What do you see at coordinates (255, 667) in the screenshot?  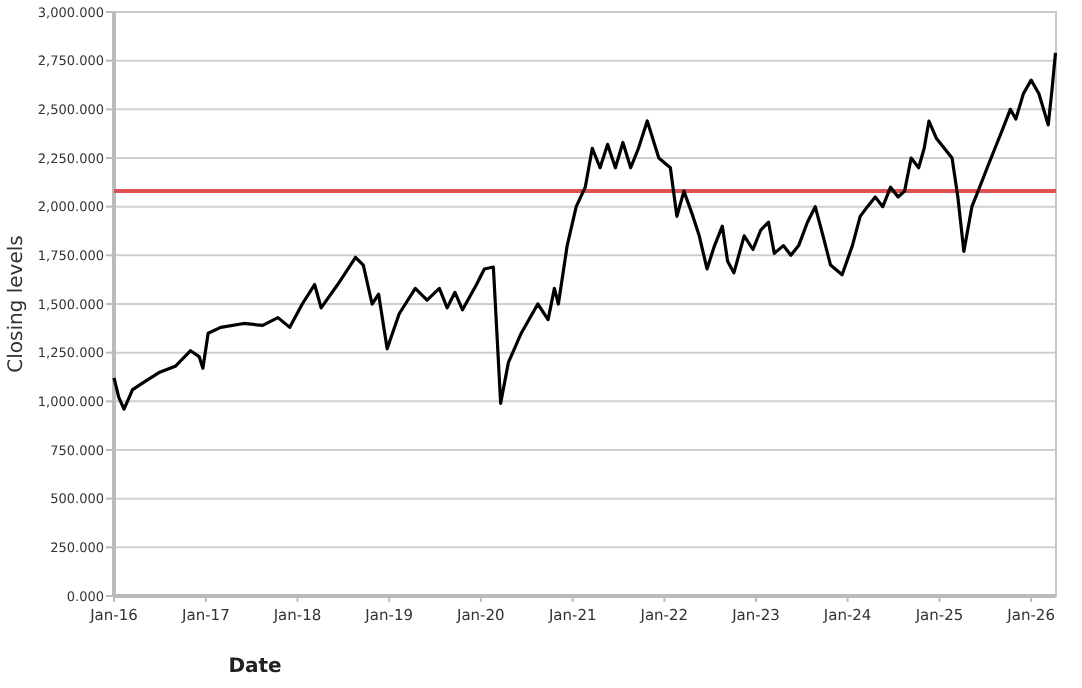 I see `x-axis-title: Date` at bounding box center [255, 667].